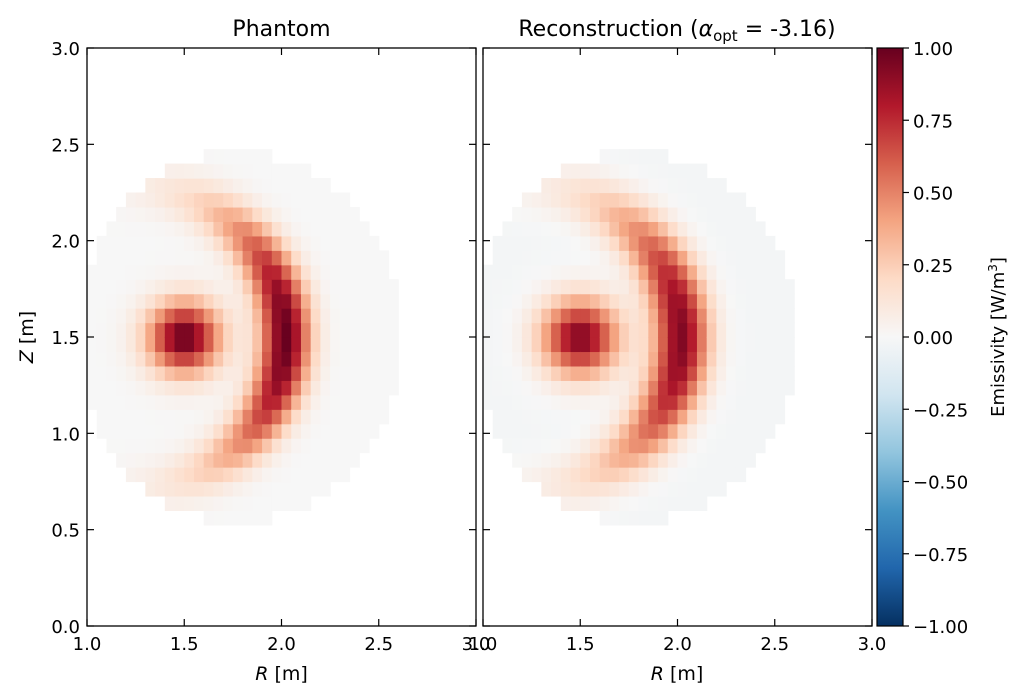 The image size is (1027, 700). Describe the element at coordinates (27, 356) in the screenshot. I see `y-axis-variable: Z` at that location.